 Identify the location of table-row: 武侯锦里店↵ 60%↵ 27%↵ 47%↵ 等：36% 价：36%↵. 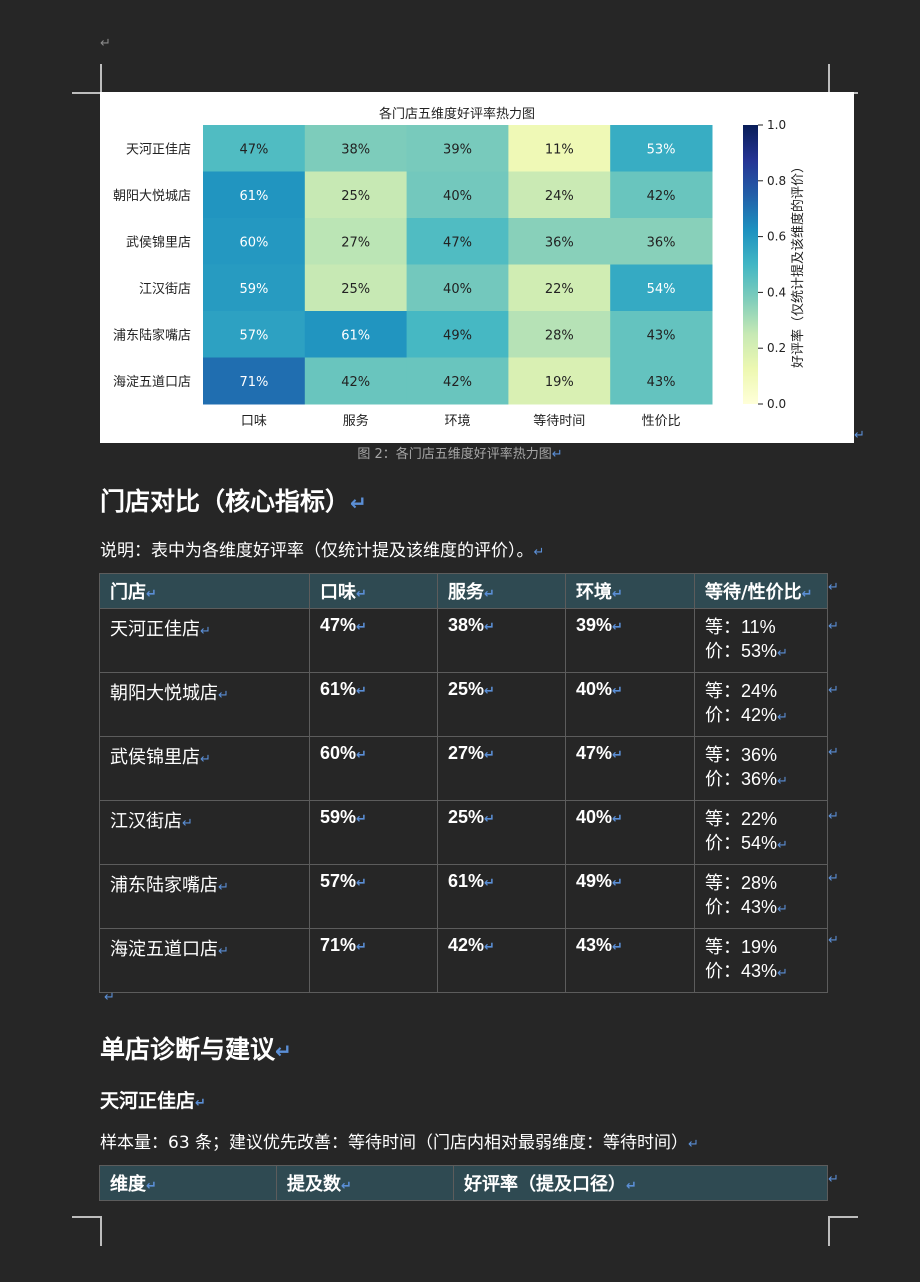
(463, 768).